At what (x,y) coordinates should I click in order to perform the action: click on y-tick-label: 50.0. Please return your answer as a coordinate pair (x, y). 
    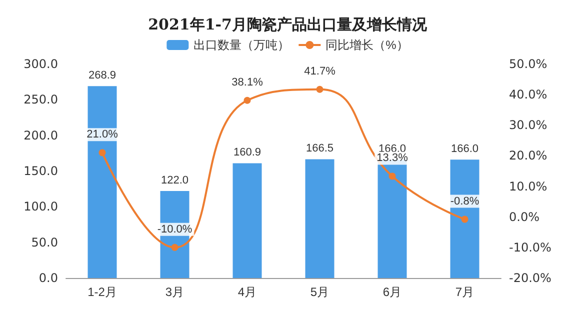
    Looking at the image, I should click on (44, 242).